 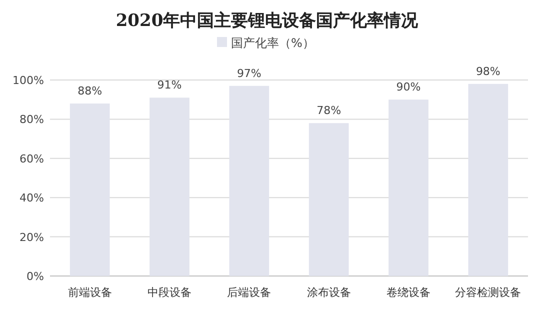 I want to click on y-tick-label: 40%, so click(x=32, y=198).